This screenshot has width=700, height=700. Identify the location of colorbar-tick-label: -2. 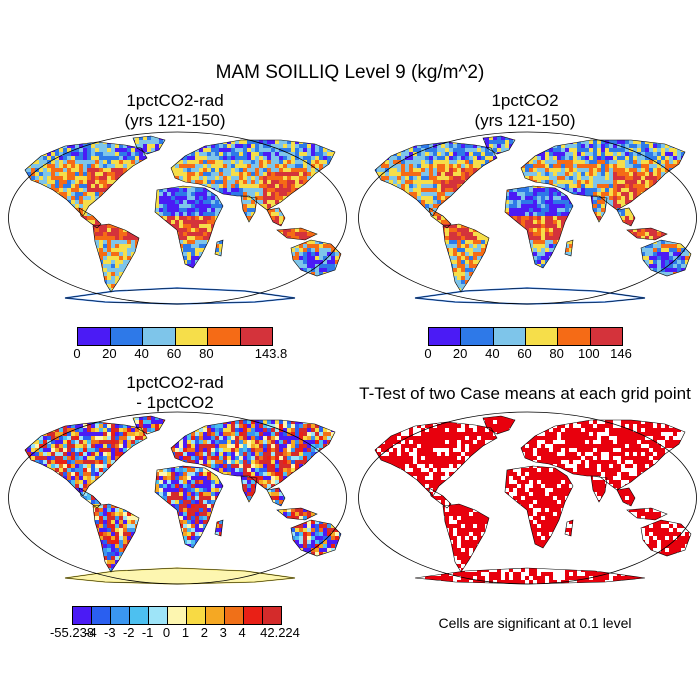
(128, 632).